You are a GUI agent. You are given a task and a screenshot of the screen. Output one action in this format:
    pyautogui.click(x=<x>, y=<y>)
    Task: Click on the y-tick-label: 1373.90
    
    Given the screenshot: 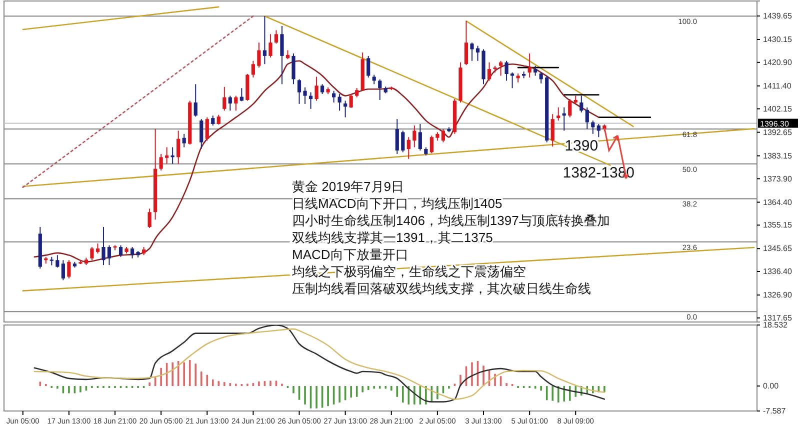 What is the action you would take?
    pyautogui.click(x=777, y=179)
    